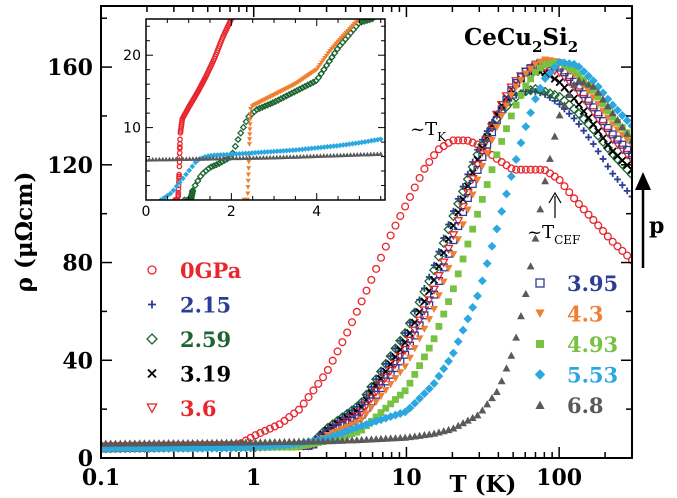 The width and height of the screenshot is (677, 498). Describe the element at coordinates (132, 129) in the screenshot. I see `inset-y-tick-label: 10` at that location.